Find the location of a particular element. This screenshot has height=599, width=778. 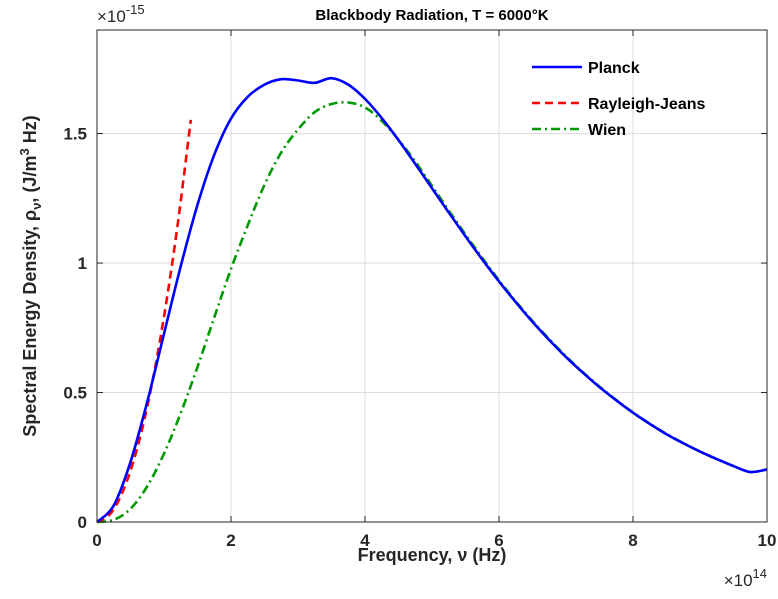

y-tick-label: 0 is located at coordinates (82, 522).